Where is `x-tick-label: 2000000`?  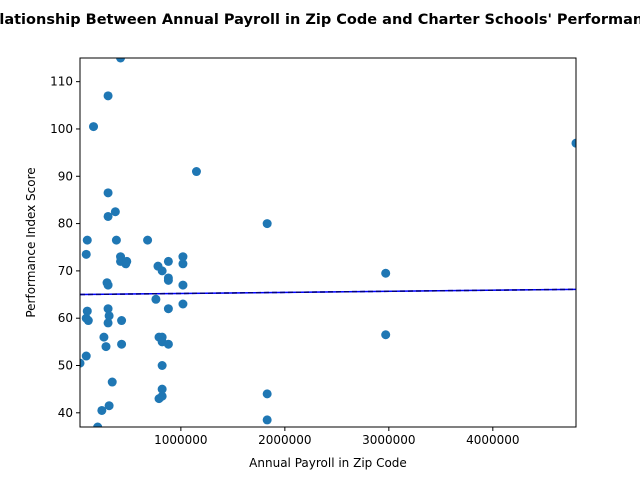 x-tick-label: 2000000 is located at coordinates (284, 440).